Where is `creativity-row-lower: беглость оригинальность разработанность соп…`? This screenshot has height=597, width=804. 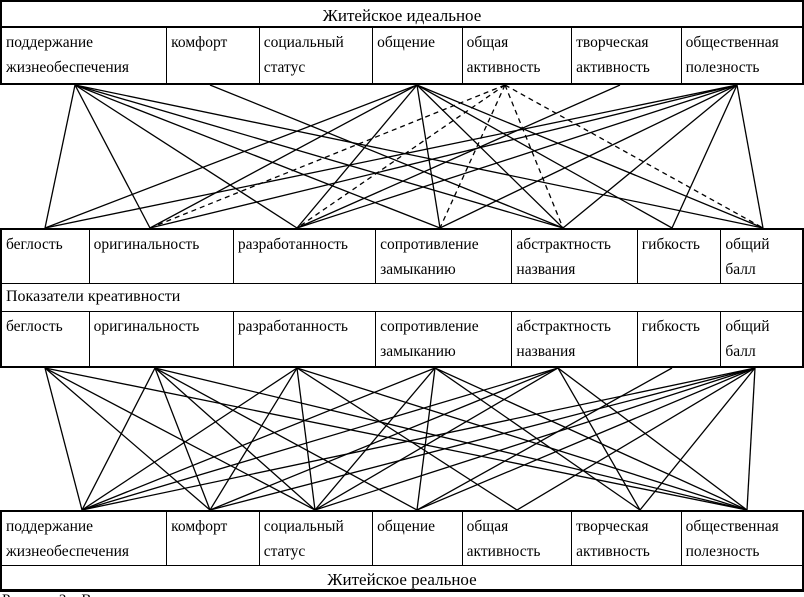
creativity-row-lower: беглость оригинальность разработанность соп… is located at coordinates (402, 339).